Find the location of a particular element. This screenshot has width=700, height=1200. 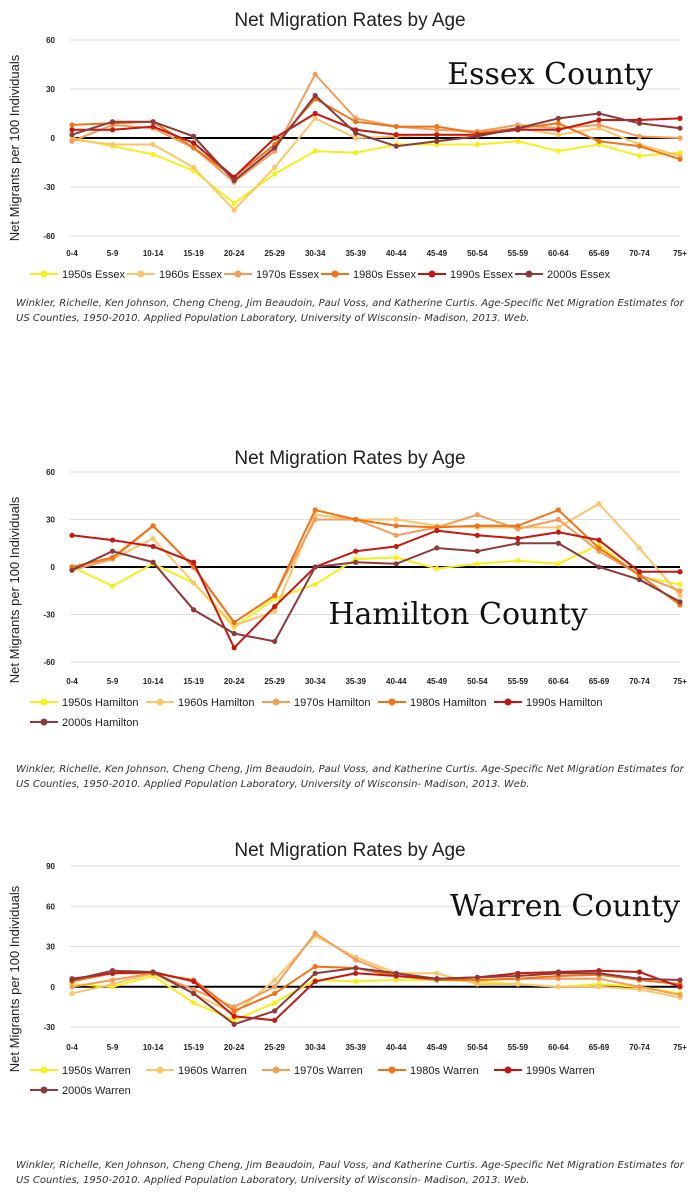

legend-label: 1990s Hamilton is located at coordinates (564, 703).